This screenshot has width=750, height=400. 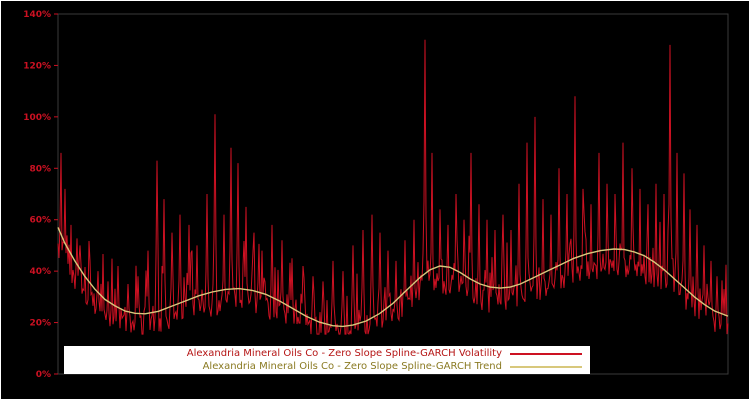 I want to click on y-tick-label: 40%, so click(x=40, y=272).